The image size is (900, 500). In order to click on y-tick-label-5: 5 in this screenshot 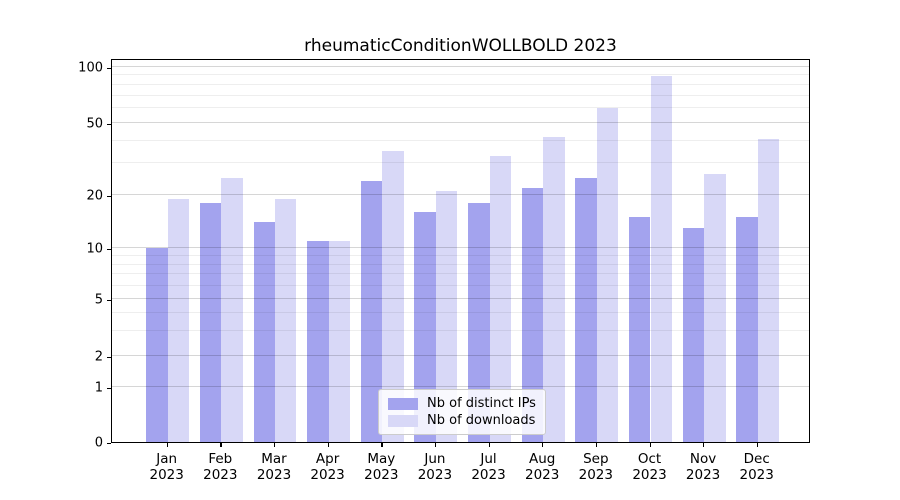, I will do `click(98, 300)`.